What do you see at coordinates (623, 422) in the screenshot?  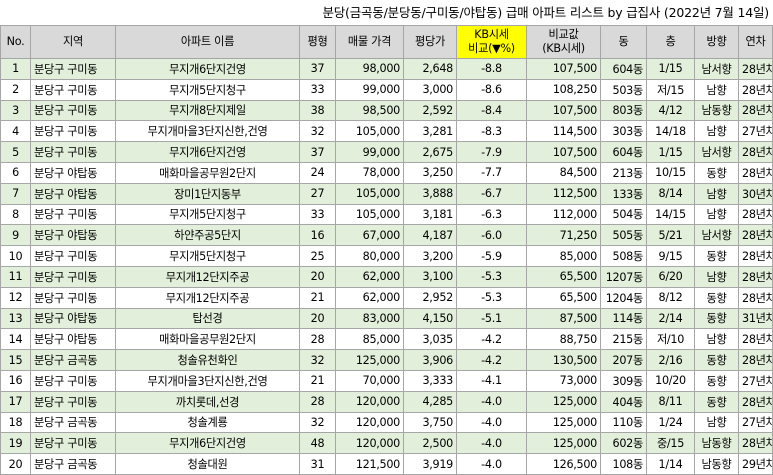 I see `cell-dong: 110동` at bounding box center [623, 422].